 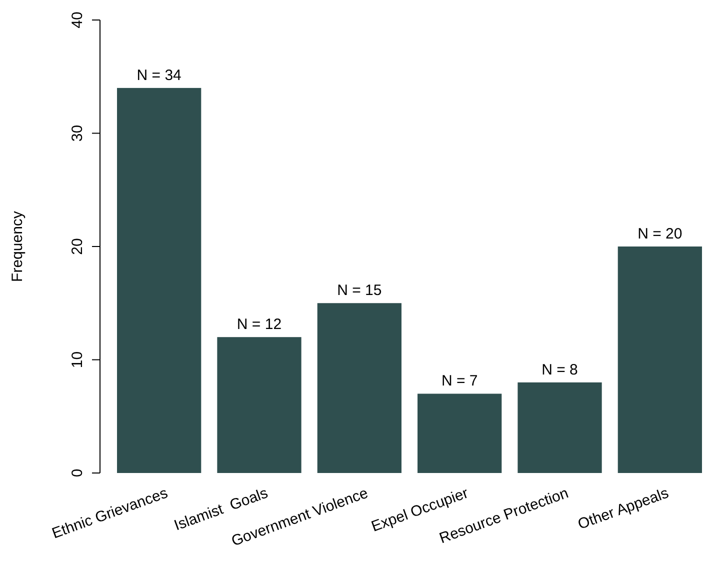 I want to click on data-label: N = 15, so click(x=359, y=291).